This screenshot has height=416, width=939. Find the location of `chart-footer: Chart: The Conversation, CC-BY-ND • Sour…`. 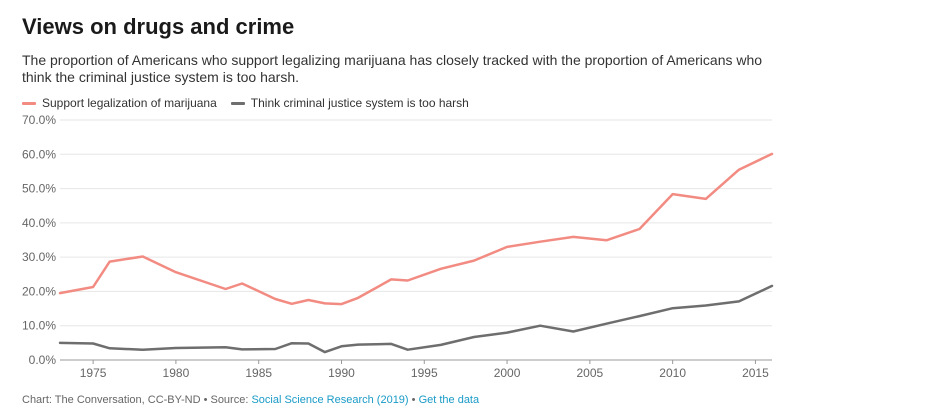

chart-footer: Chart: The Conversation, CC-BY-ND • Sour… is located at coordinates (250, 400).